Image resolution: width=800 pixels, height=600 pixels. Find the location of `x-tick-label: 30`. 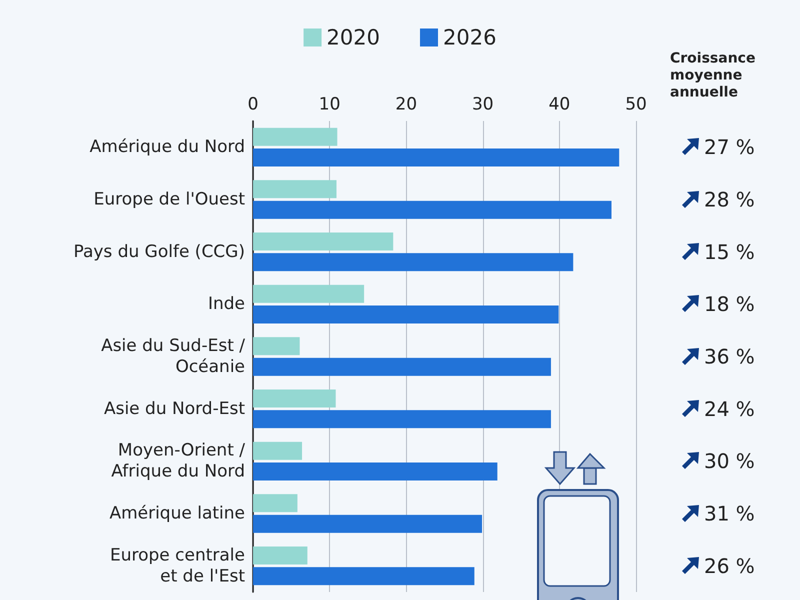

x-tick-label: 30 is located at coordinates (483, 104).